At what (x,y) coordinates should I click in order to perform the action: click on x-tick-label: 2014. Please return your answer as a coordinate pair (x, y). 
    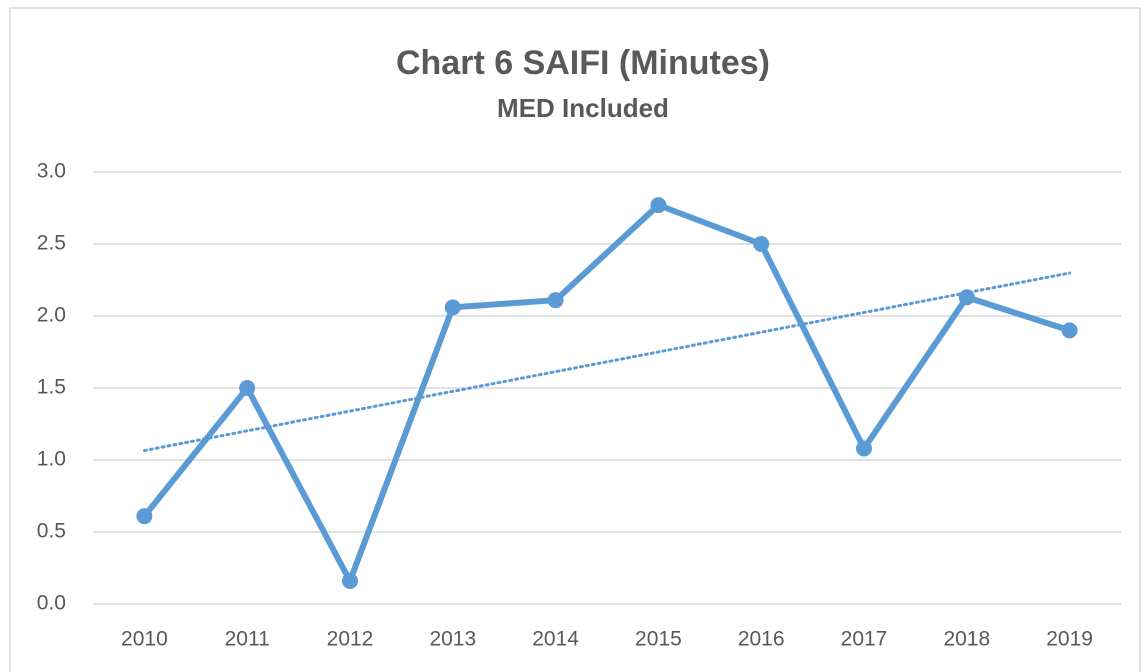
    Looking at the image, I should click on (555, 639).